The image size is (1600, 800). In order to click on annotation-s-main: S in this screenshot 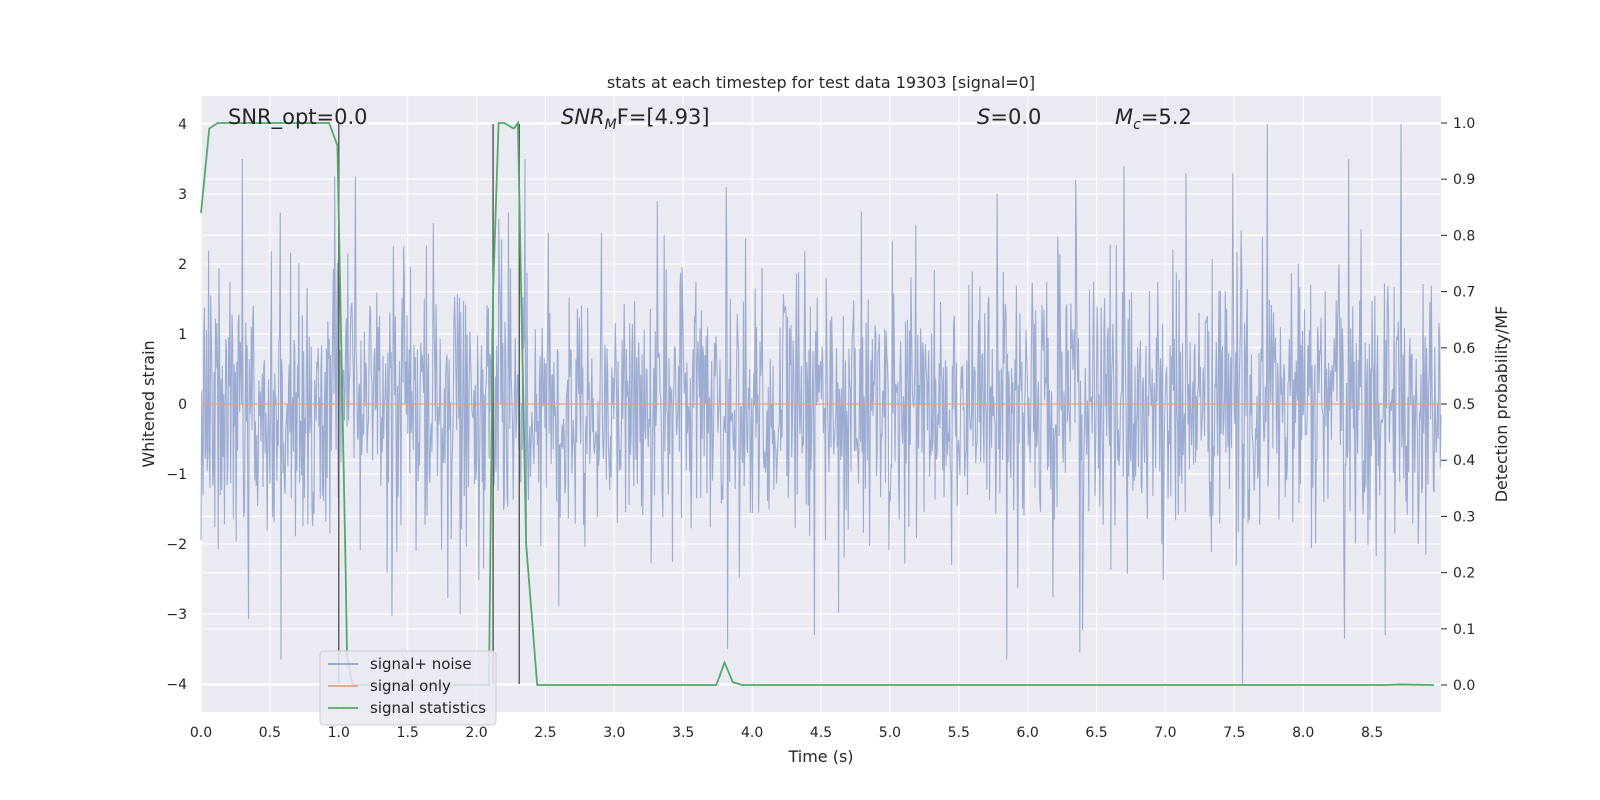, I will do `click(983, 117)`.